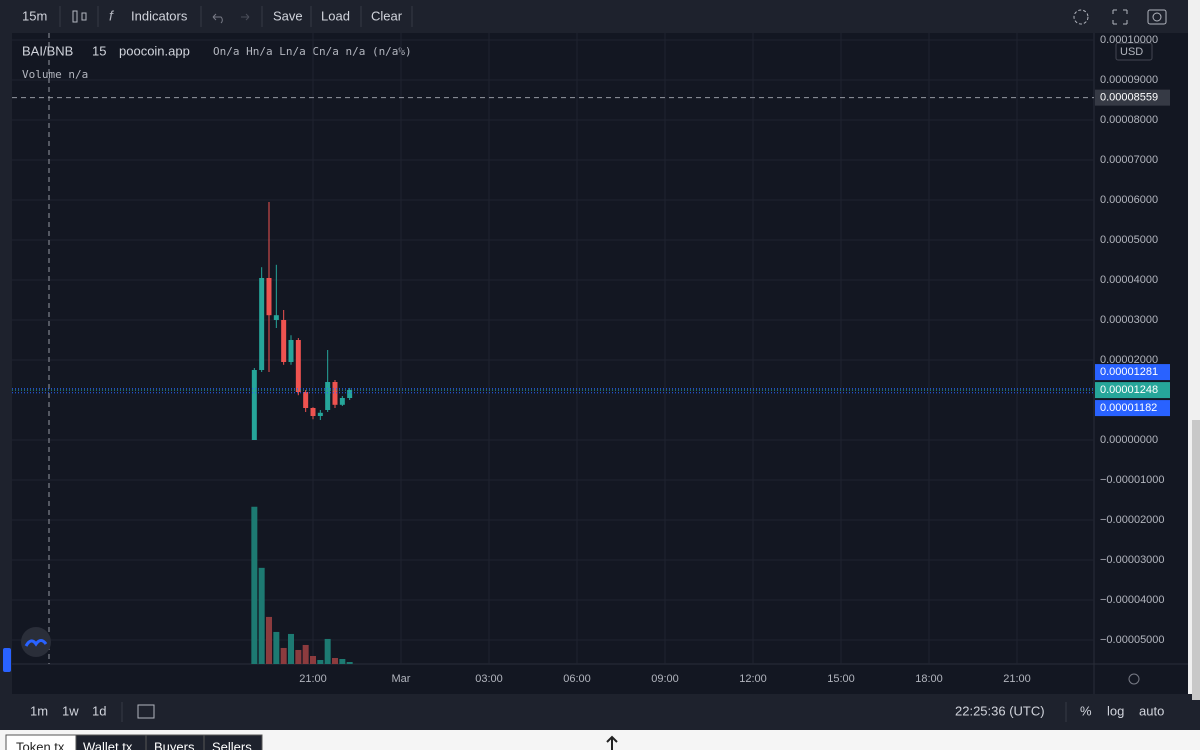 The image size is (1200, 750). What do you see at coordinates (753, 679) in the screenshot?
I see `x-tick-label: 12:00` at bounding box center [753, 679].